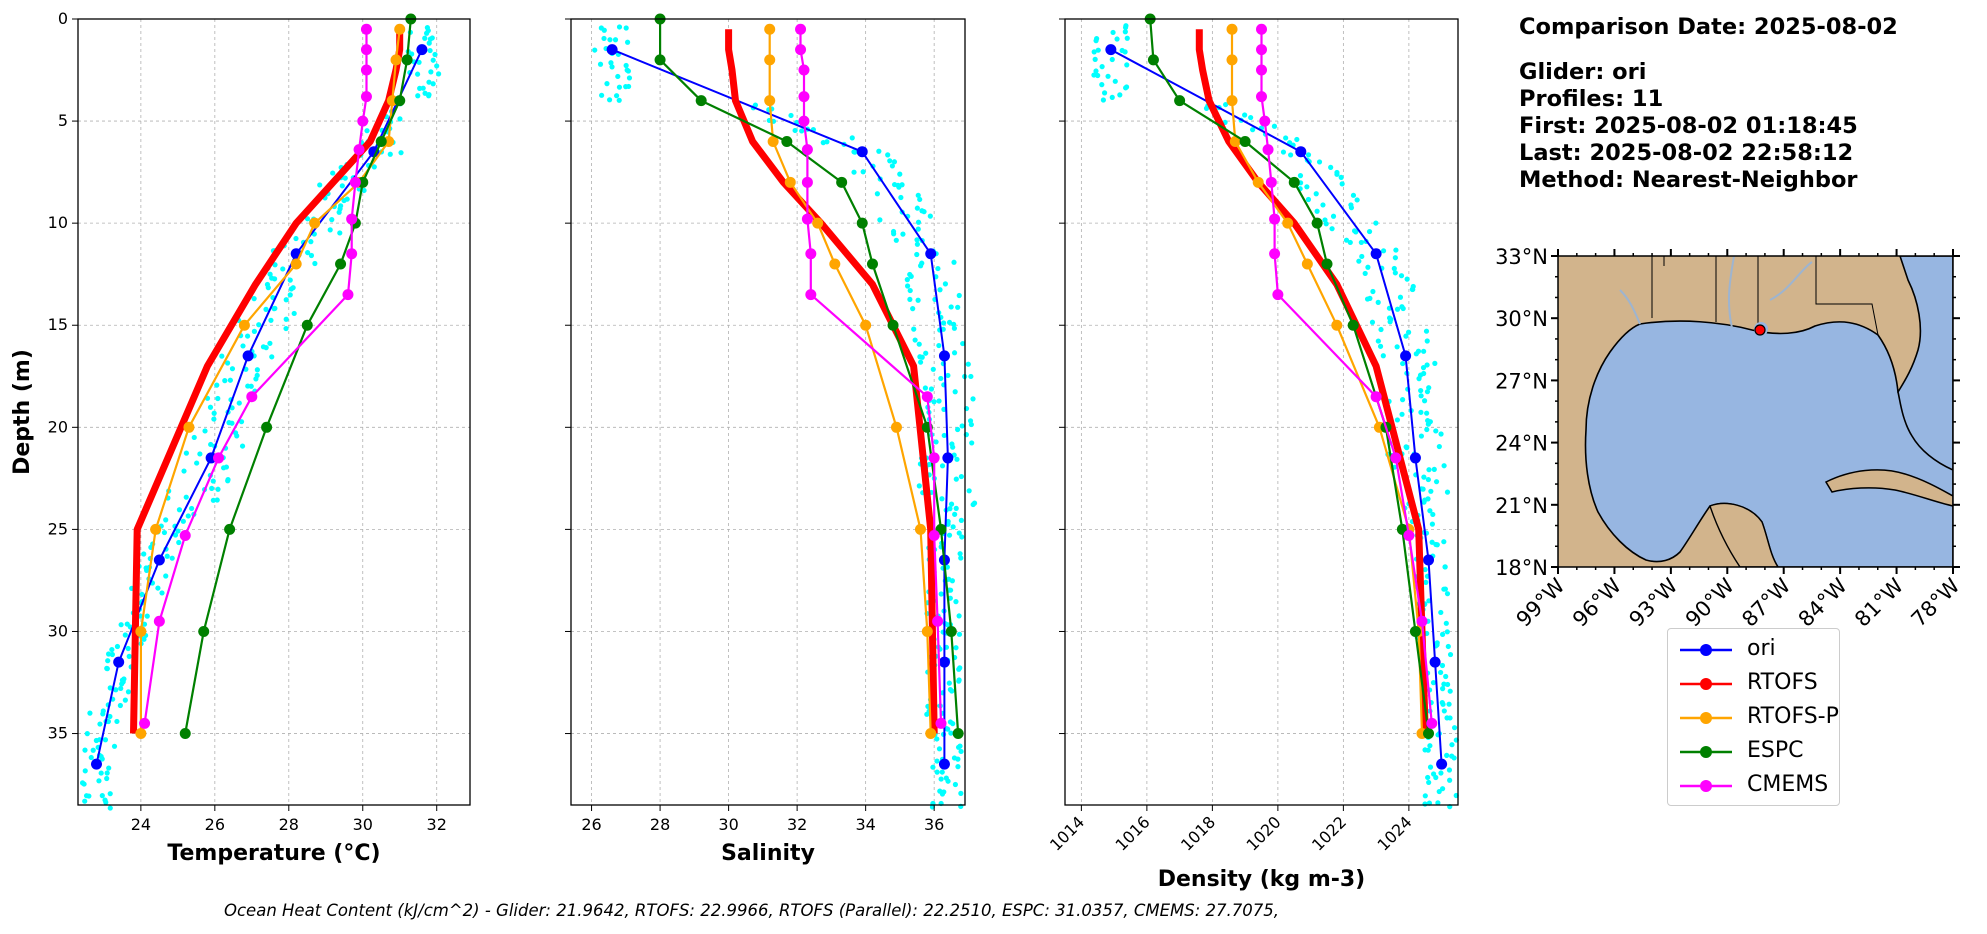 This screenshot has height=934, width=1987. Describe the element at coordinates (1521, 444) in the screenshot. I see `map-lat-label: 24°N` at that location.